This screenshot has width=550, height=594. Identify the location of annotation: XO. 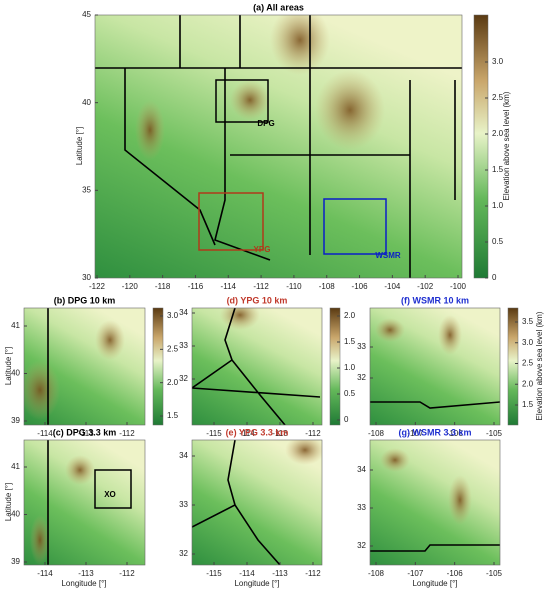
(110, 494).